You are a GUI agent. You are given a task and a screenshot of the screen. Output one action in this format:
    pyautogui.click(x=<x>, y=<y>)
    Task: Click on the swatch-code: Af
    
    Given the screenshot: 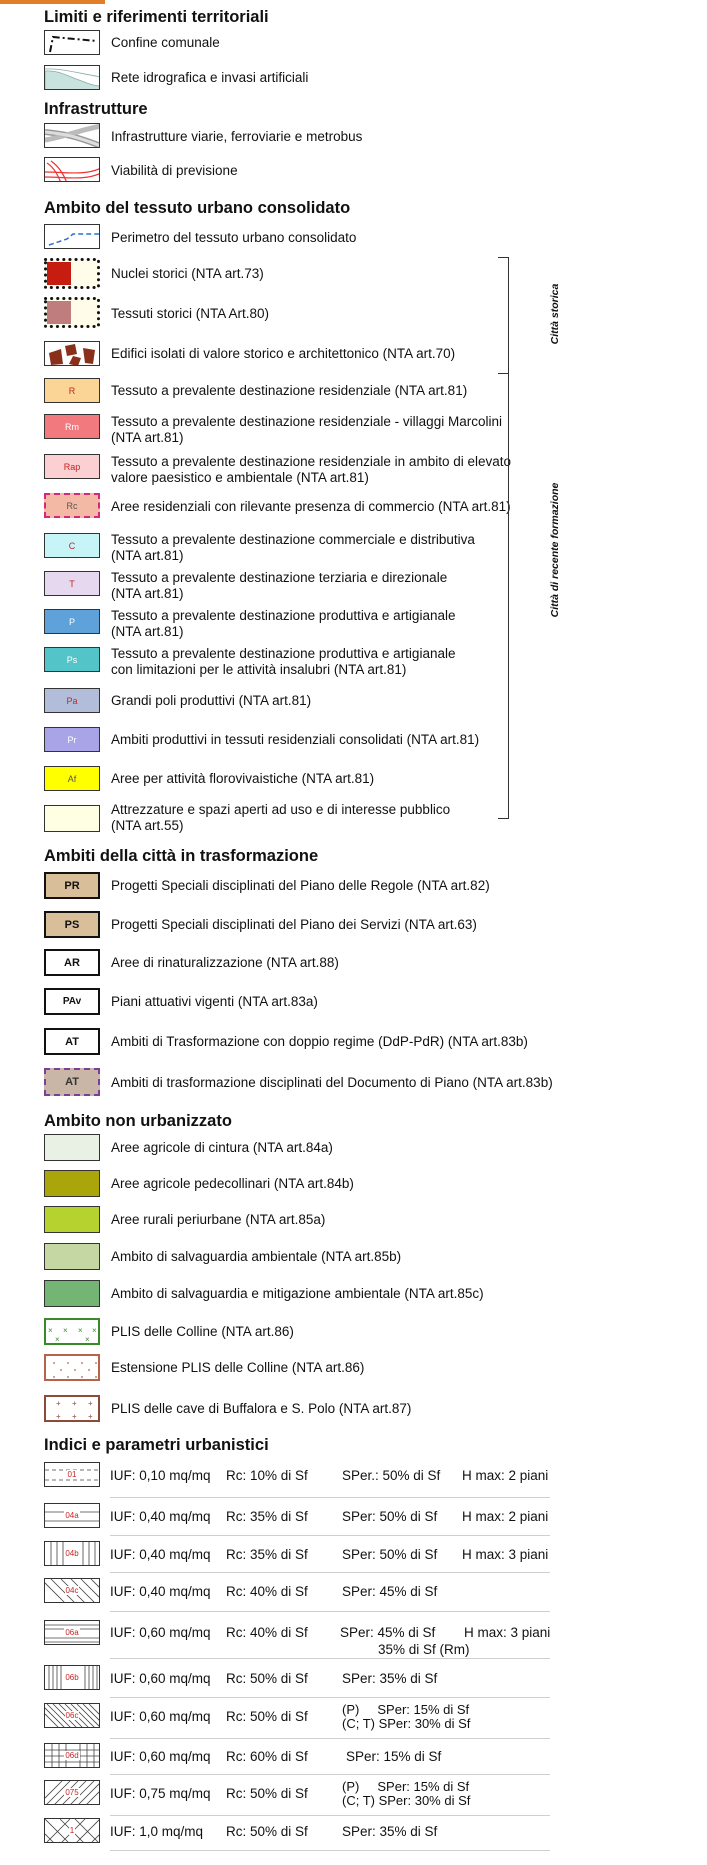 What is the action you would take?
    pyautogui.click(x=72, y=778)
    